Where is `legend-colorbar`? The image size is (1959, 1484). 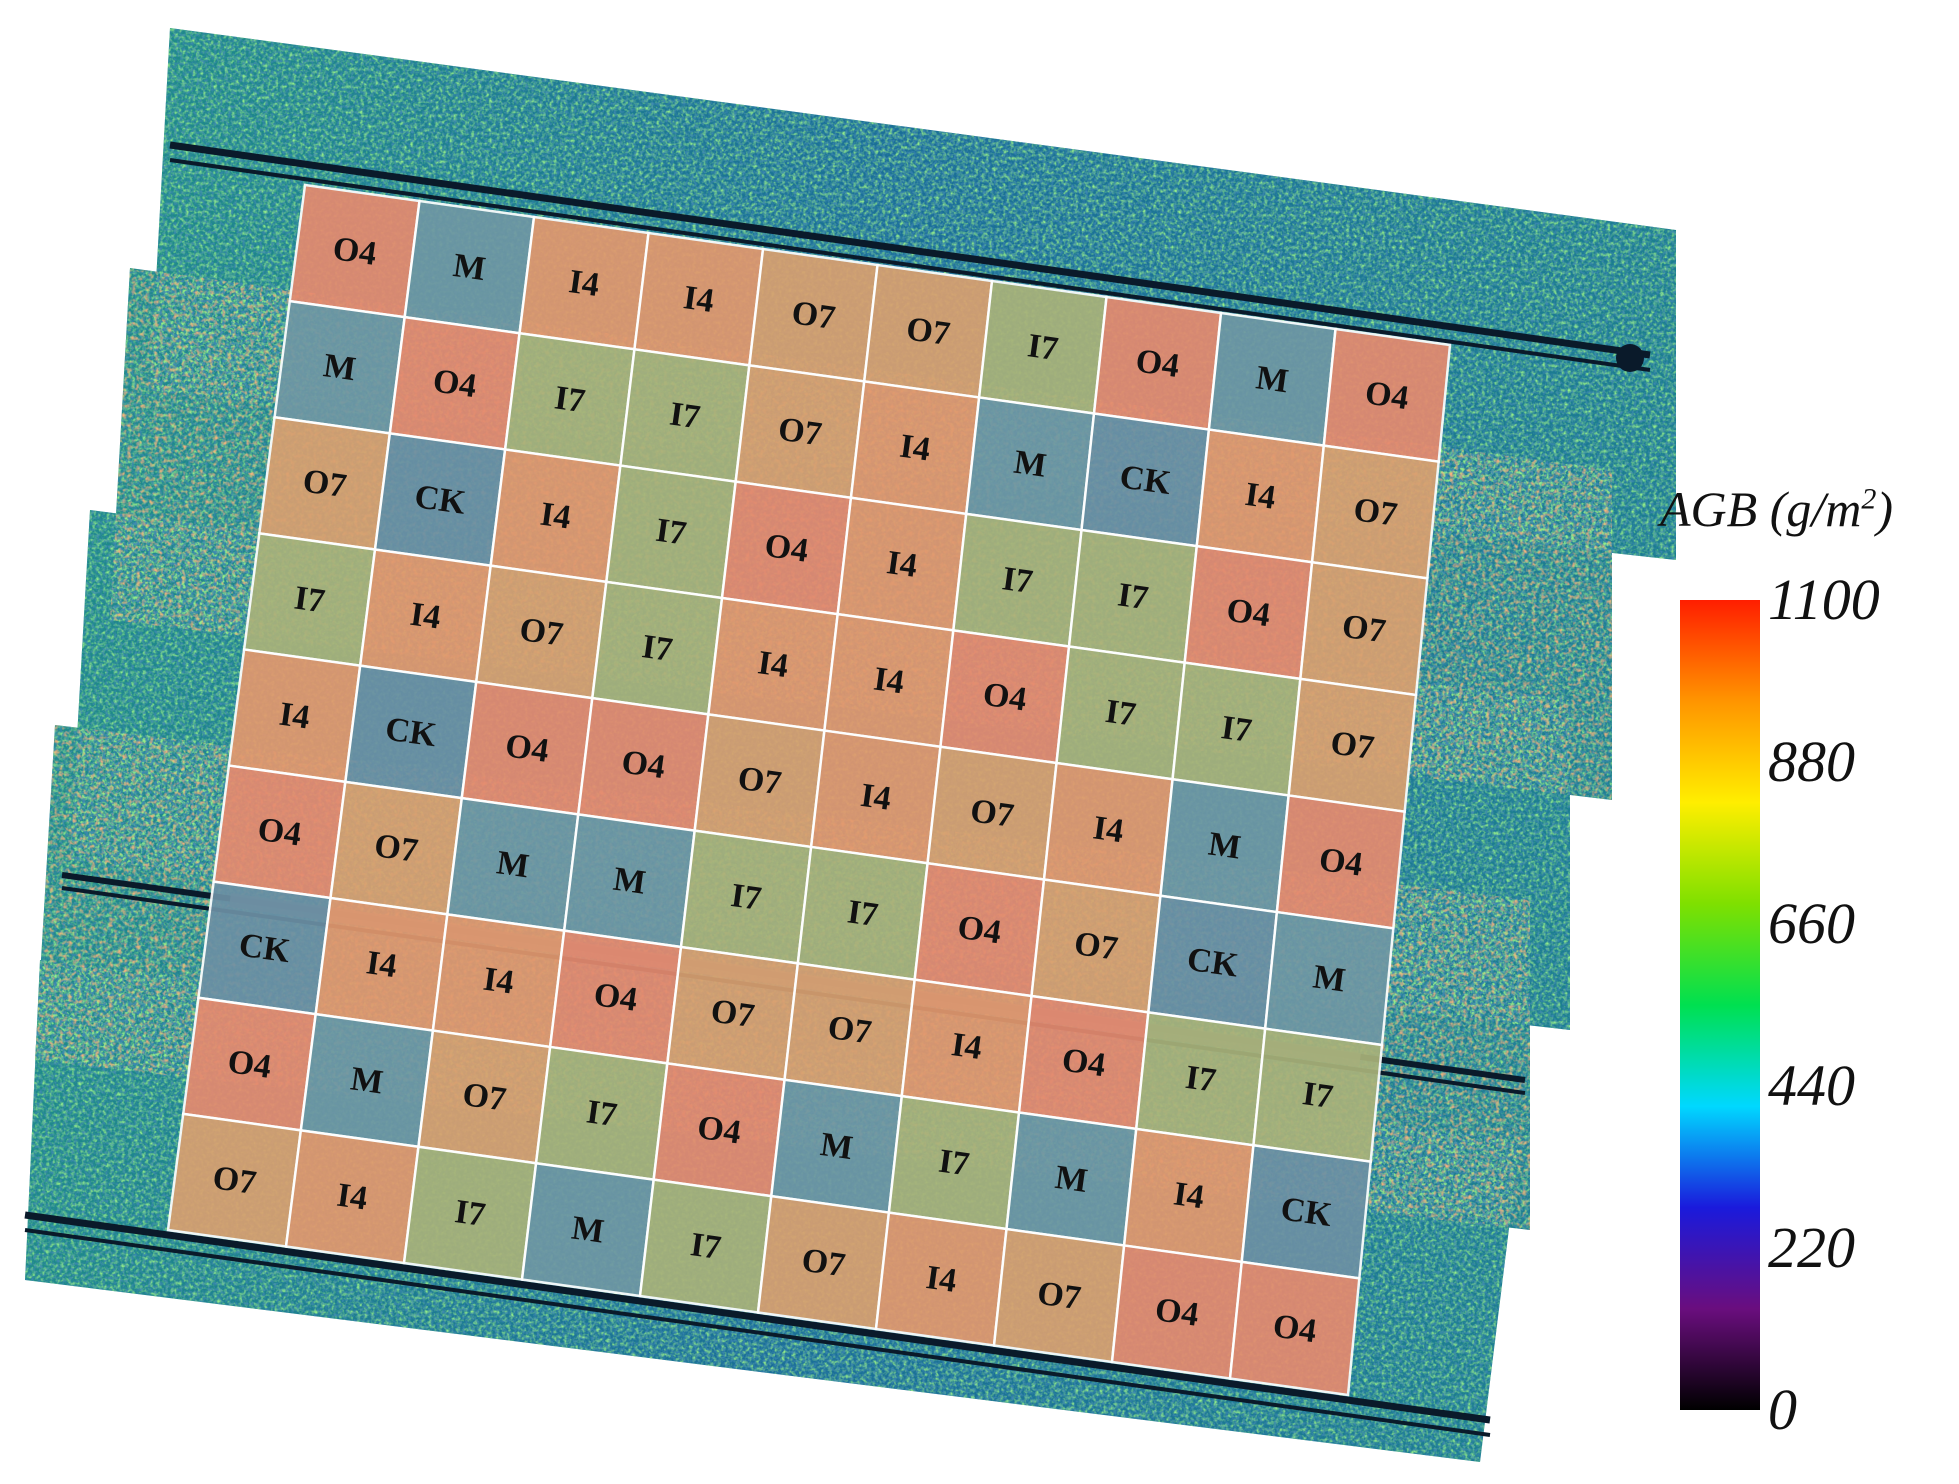 legend-colorbar is located at coordinates (1720, 1005).